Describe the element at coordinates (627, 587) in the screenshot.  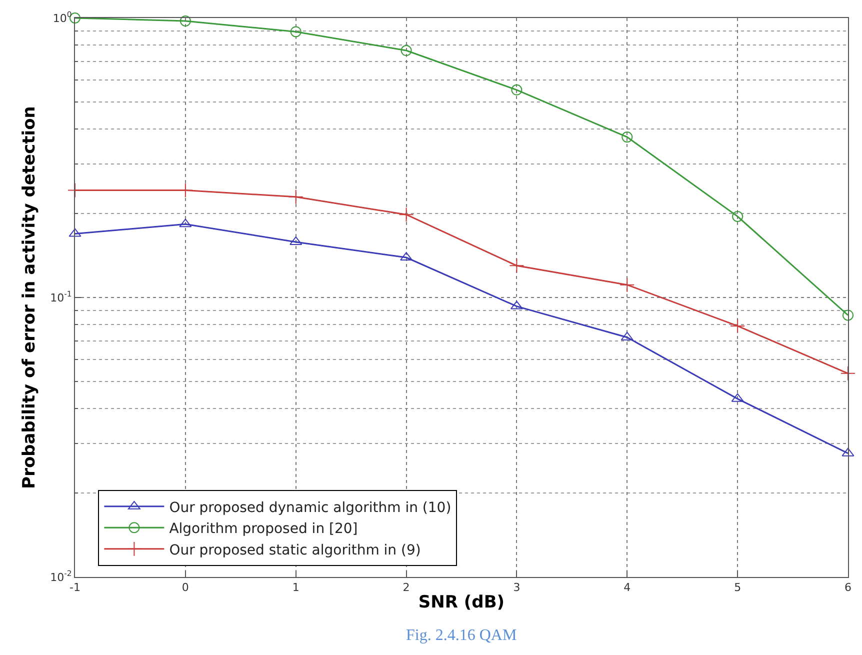
I see `x-tick-label: 4` at that location.